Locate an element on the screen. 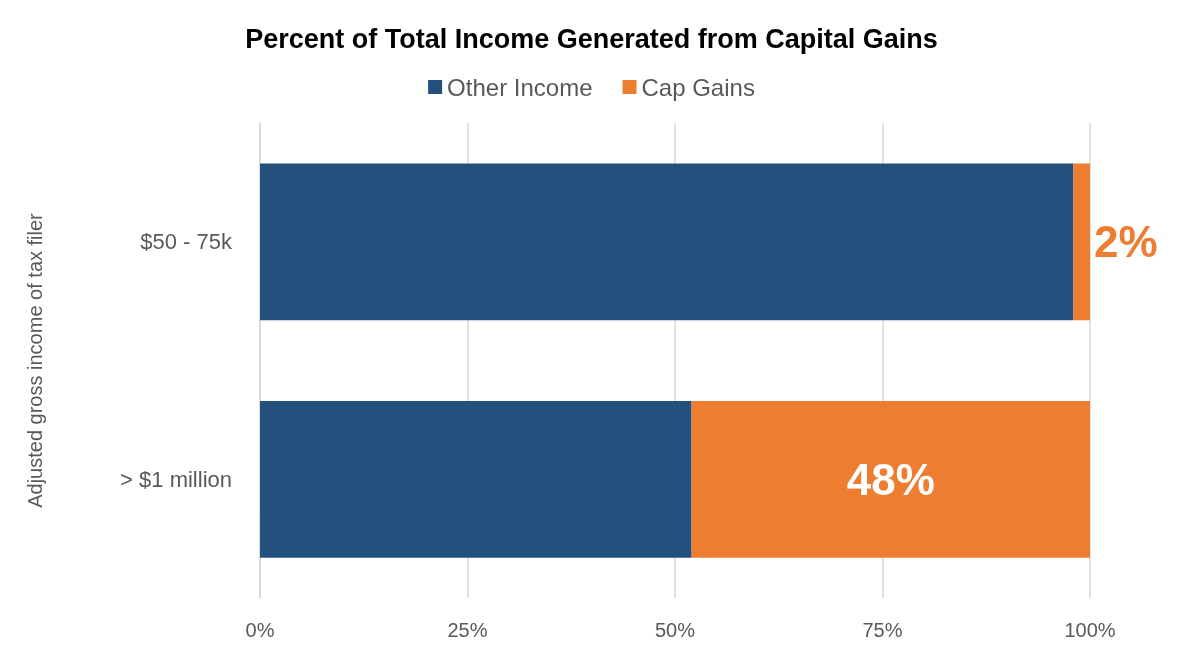 The image size is (1183, 664). data-label: 48% is located at coordinates (890, 479).